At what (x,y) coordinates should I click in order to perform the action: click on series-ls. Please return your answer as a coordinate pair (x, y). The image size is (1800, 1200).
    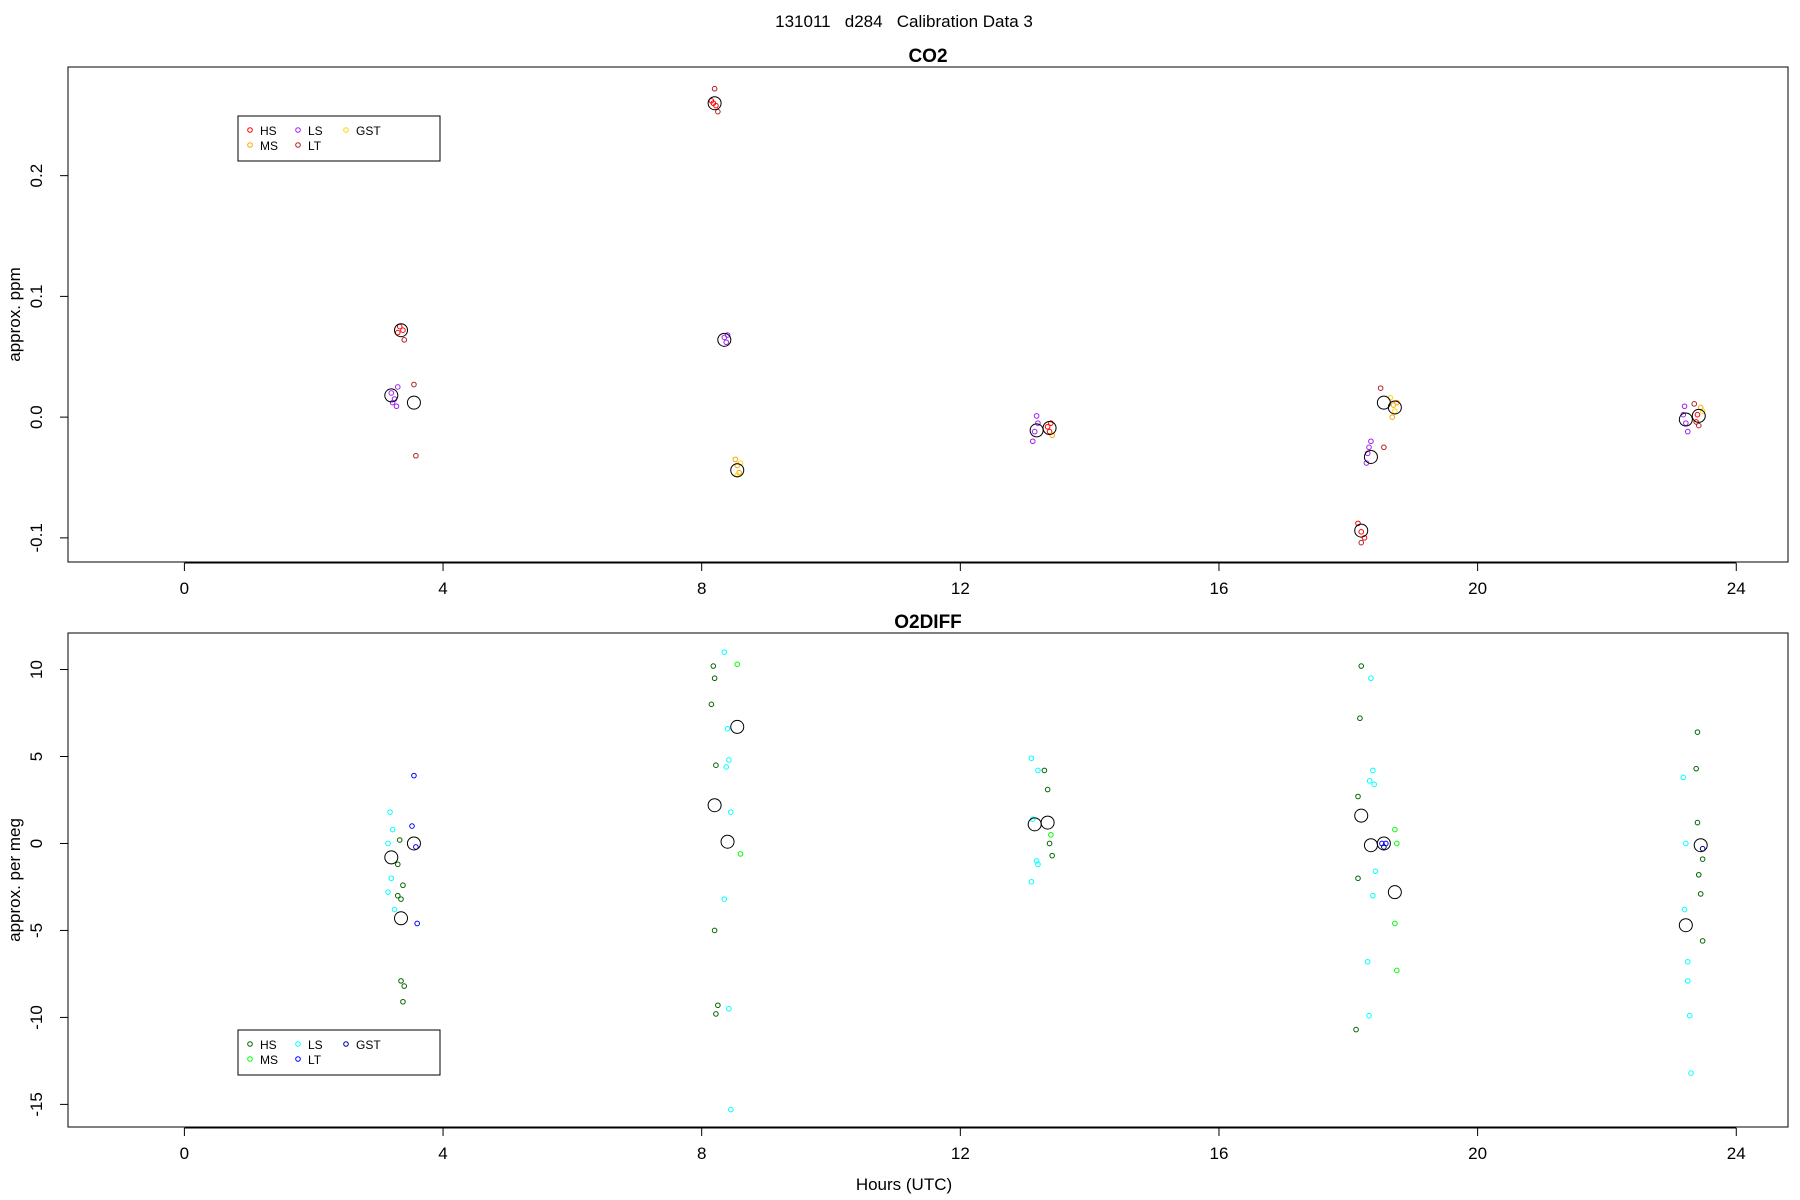
    Looking at the image, I should click on (1039, 399).